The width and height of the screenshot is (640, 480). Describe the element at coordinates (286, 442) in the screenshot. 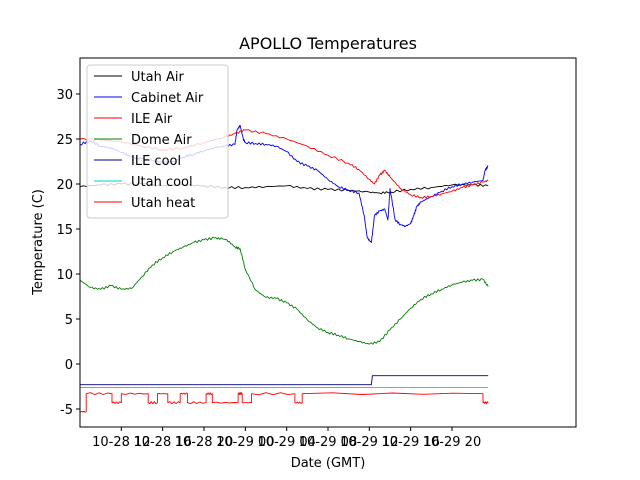

I see `x-tick-label: 10-29 04` at that location.